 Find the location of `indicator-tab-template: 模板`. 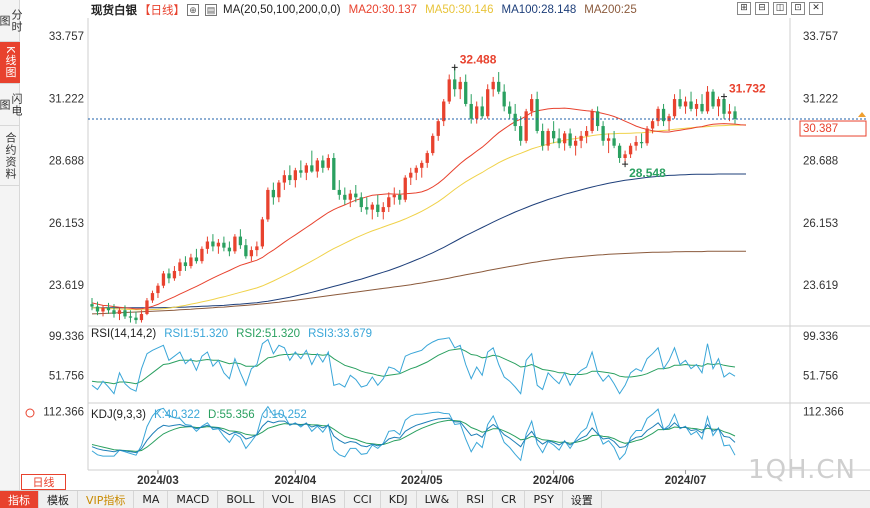

indicator-tab-template: 模板 is located at coordinates (58, 499).